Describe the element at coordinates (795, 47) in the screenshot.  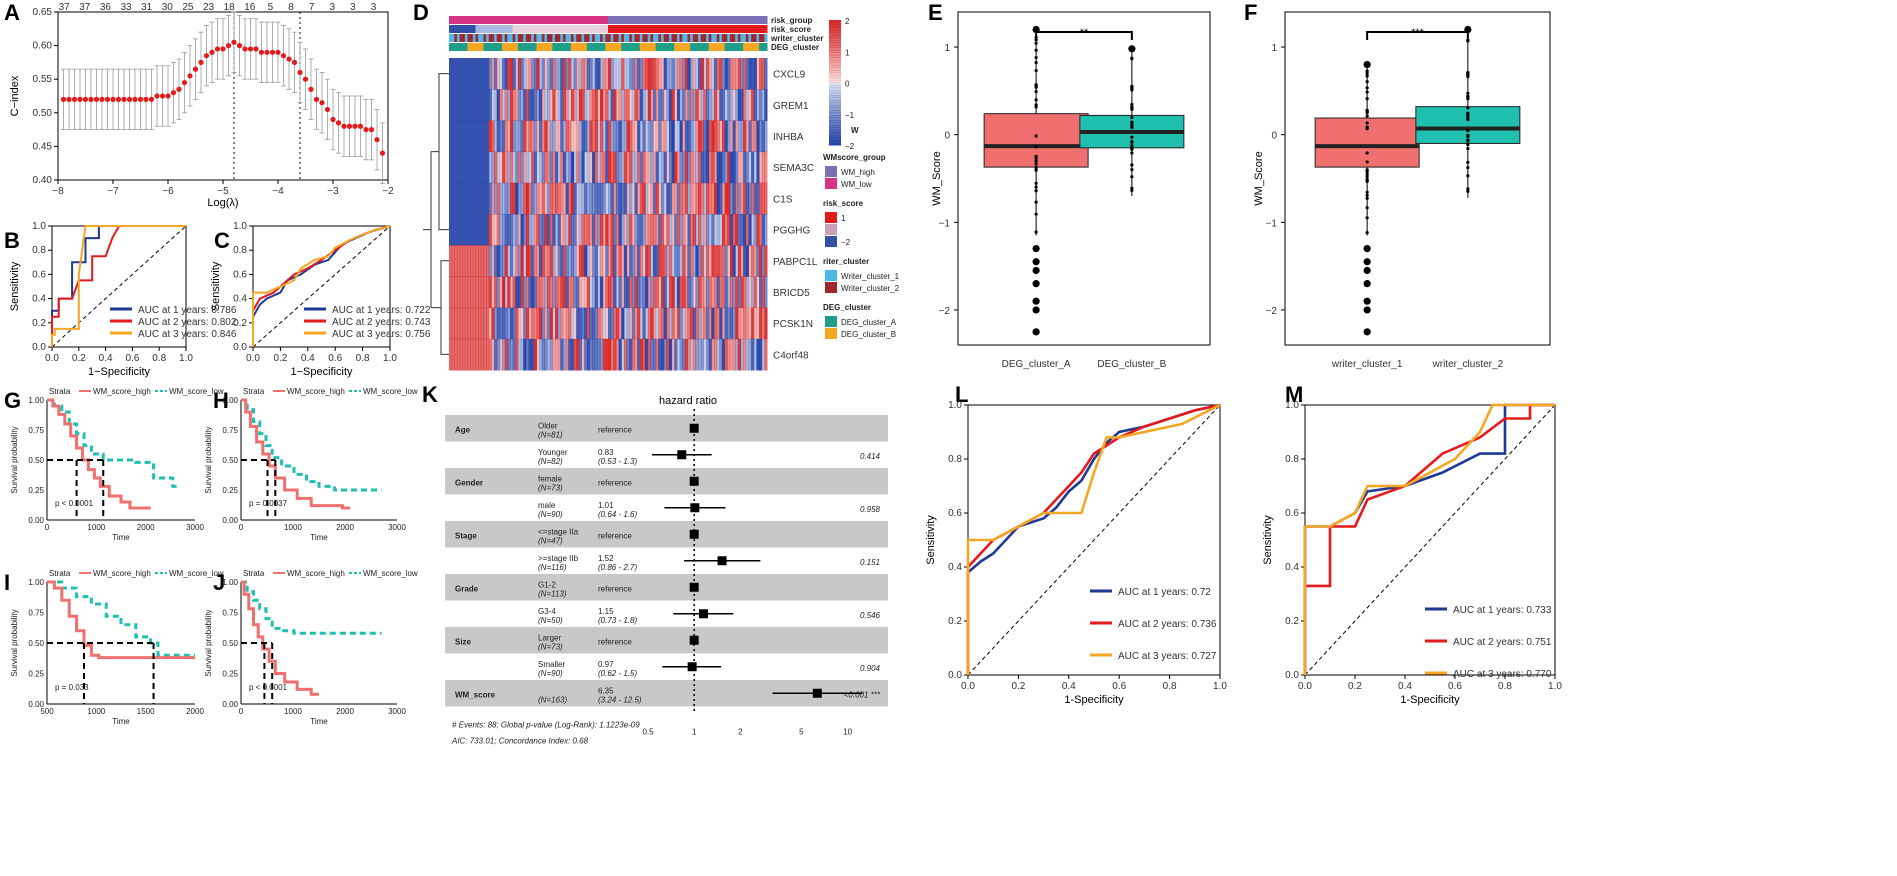
I see `annotation-label: DEG_cluster` at that location.